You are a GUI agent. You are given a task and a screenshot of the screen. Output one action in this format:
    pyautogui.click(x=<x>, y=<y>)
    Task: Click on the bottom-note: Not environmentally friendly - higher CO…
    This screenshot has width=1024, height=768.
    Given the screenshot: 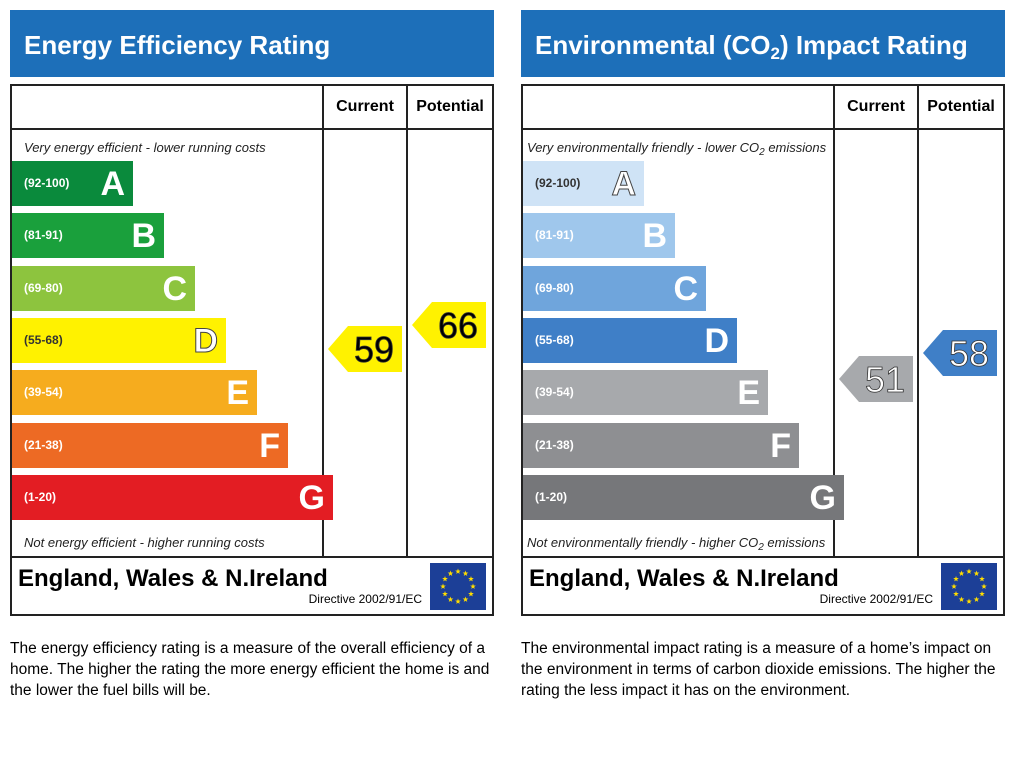 What is the action you would take?
    pyautogui.click(x=676, y=544)
    